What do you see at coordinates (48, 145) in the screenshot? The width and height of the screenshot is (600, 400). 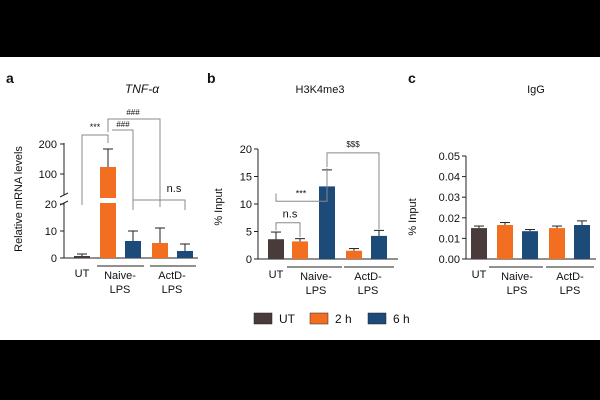 I see `panel-a-ytick-label: 200` at bounding box center [48, 145].